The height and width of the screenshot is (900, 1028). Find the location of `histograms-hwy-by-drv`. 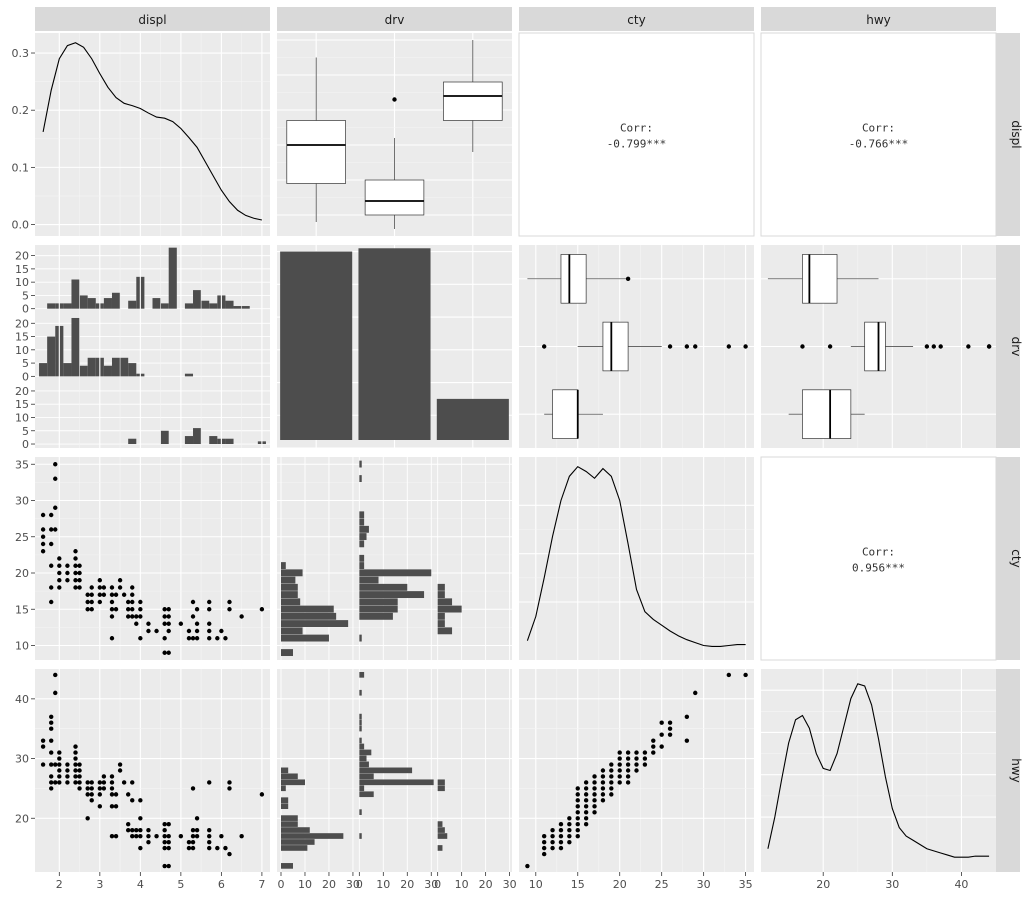

histograms-hwy-by-drv is located at coordinates (395, 770).